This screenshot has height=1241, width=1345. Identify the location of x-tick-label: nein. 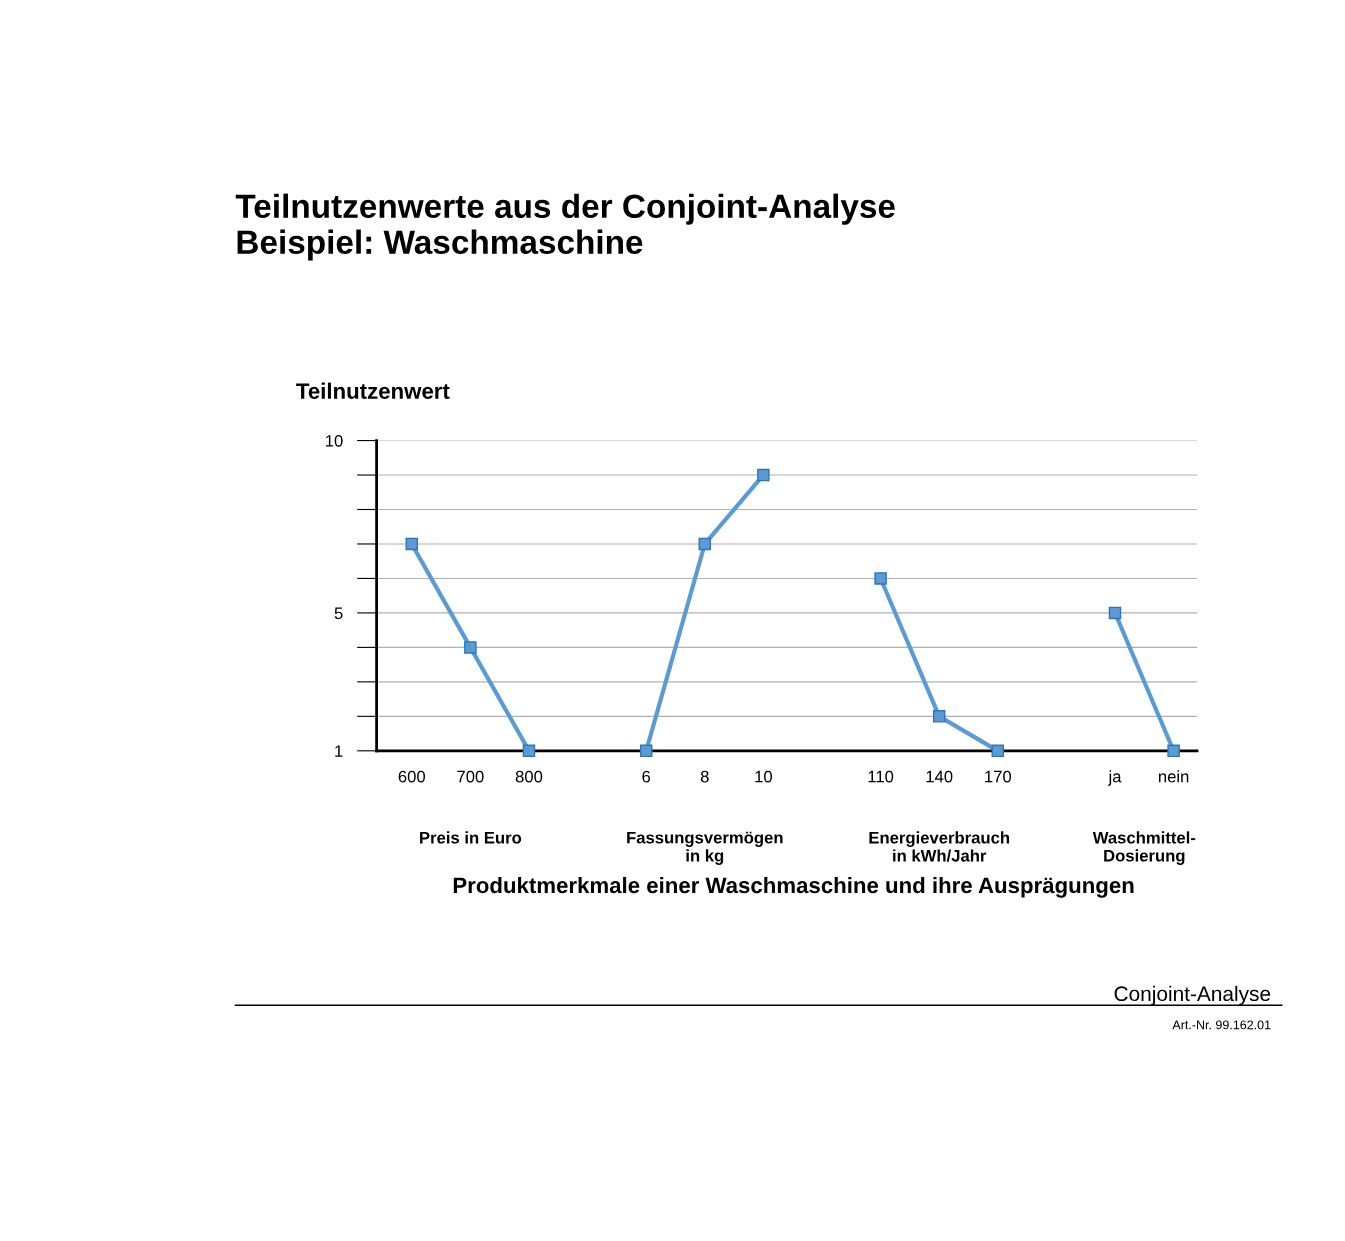
(1173, 776).